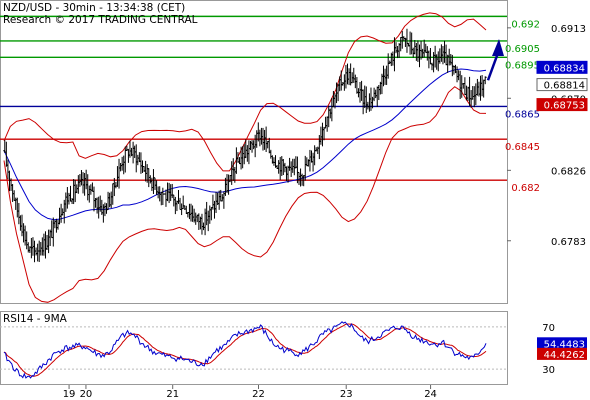 Image resolution: width=590 pixels, height=400 pixels. I want to click on level-label-4: 0.6845, so click(522, 147).